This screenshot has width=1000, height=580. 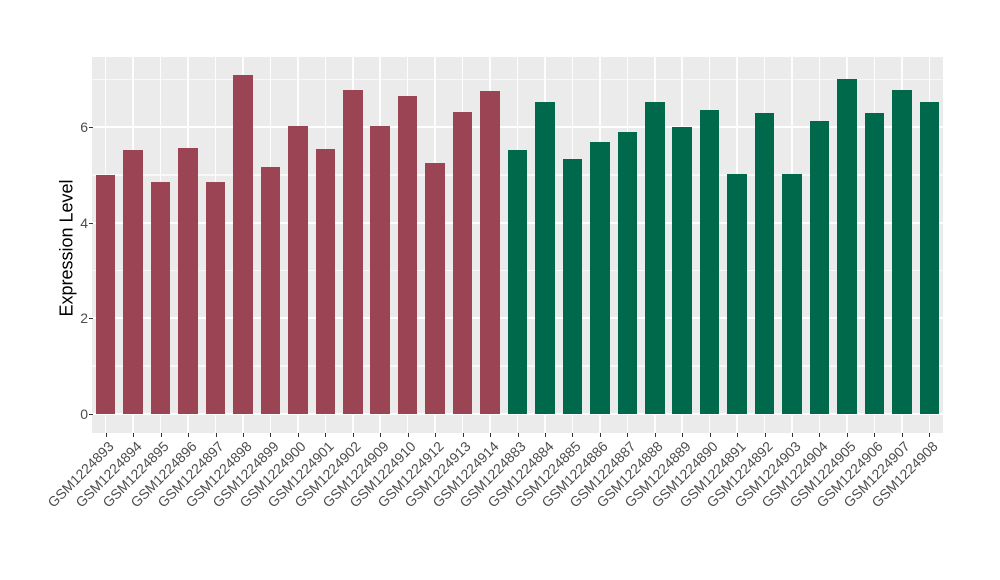 What do you see at coordinates (66, 248) in the screenshot?
I see `y-axis-title: Expression Level` at bounding box center [66, 248].